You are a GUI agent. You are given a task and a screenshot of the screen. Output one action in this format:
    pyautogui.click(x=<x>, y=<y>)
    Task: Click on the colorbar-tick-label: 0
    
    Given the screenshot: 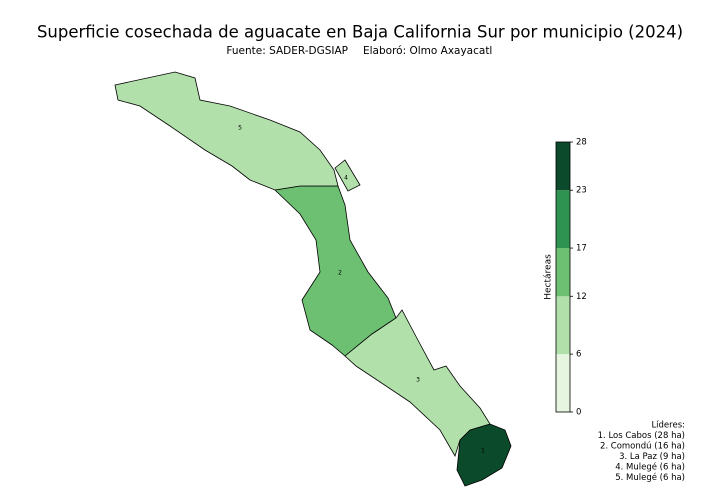 What is the action you would take?
    pyautogui.click(x=578, y=413)
    